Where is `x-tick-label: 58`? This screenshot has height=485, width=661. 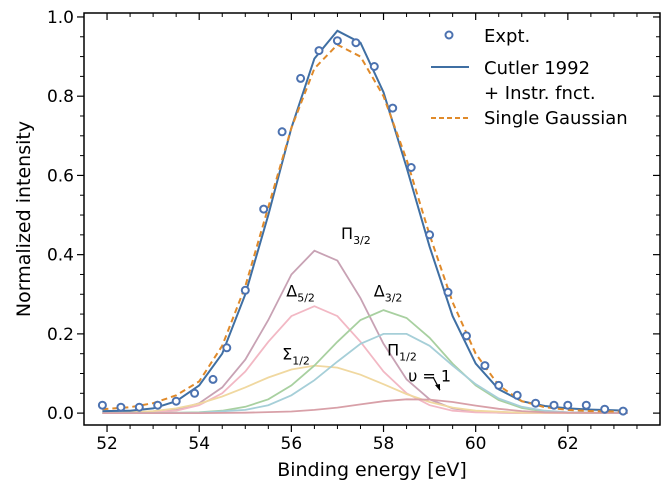
x-tick-label: 58 is located at coordinates (384, 444).